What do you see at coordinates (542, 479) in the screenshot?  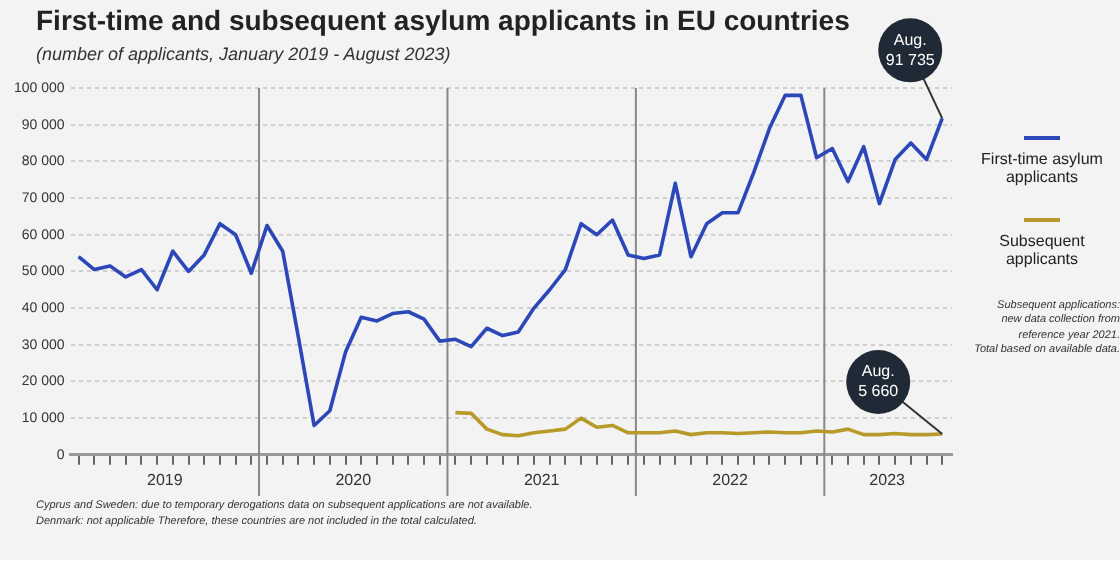 I see `x-tick-label: 2021` at bounding box center [542, 479].